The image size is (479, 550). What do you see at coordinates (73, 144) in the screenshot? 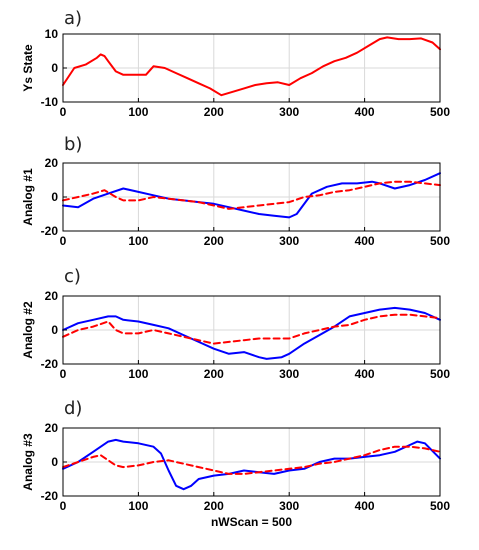
I see `panel-label: b)` at bounding box center [73, 144].